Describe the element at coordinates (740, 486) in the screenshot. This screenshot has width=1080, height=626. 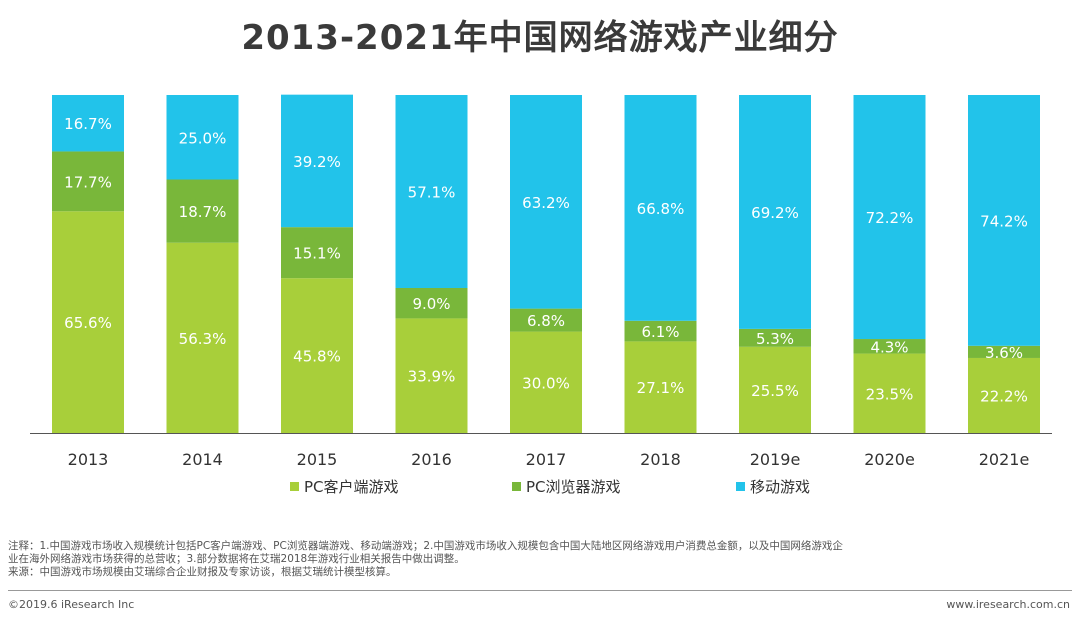
I see `legend-swatch-mobile` at that location.